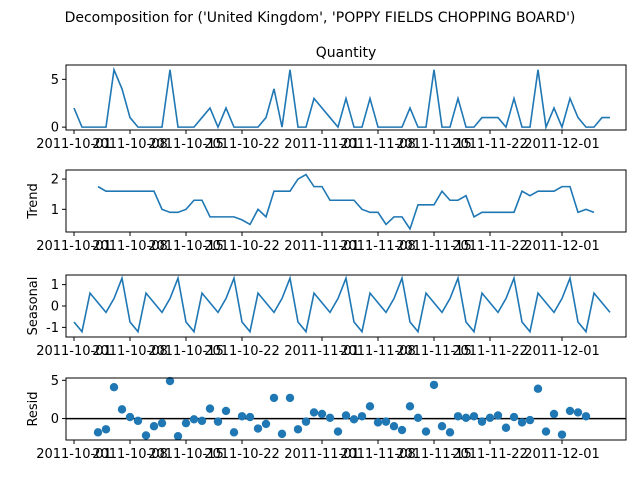  What do you see at coordinates (33, 306) in the screenshot?
I see `y-axis-label: Seasonal` at bounding box center [33, 306].